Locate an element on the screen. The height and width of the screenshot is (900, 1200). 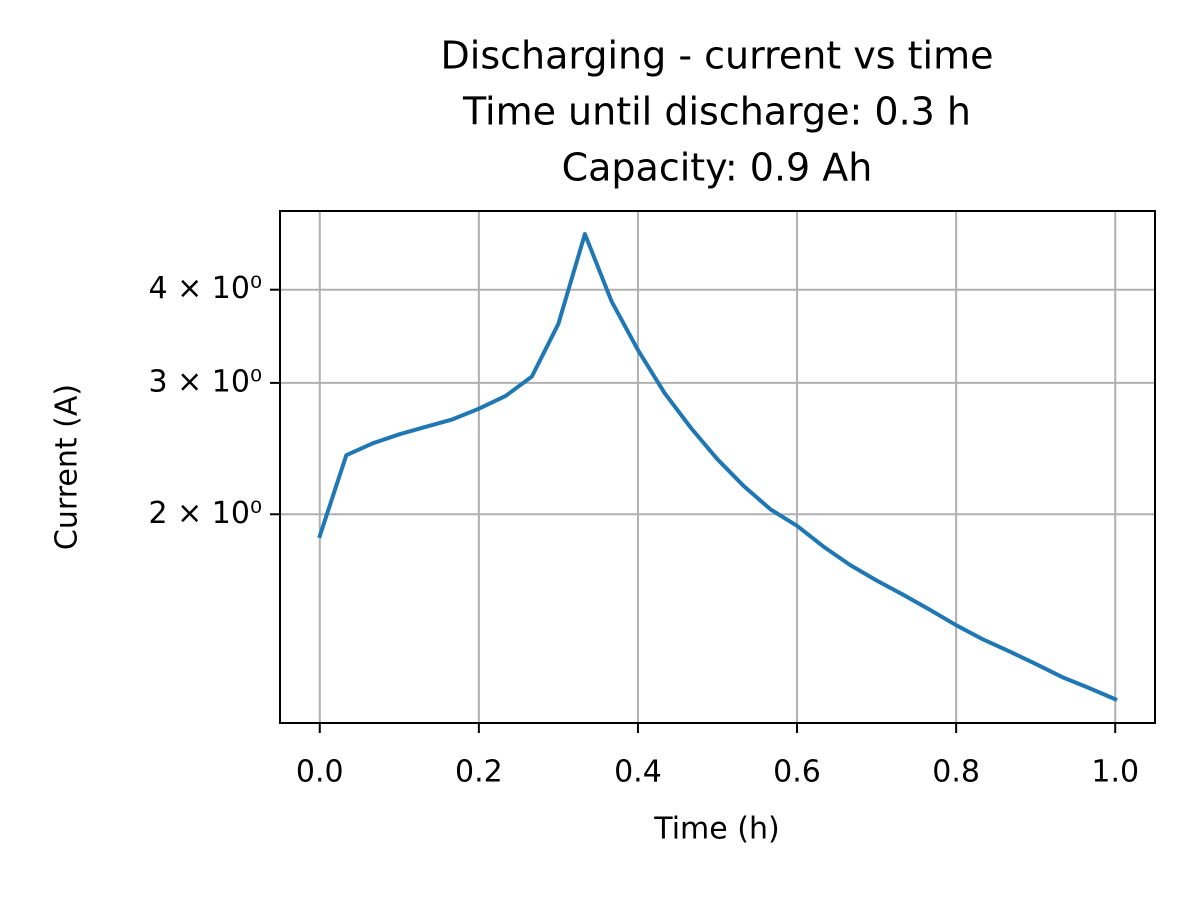
x-tick-label: 0.8 is located at coordinates (956, 772).